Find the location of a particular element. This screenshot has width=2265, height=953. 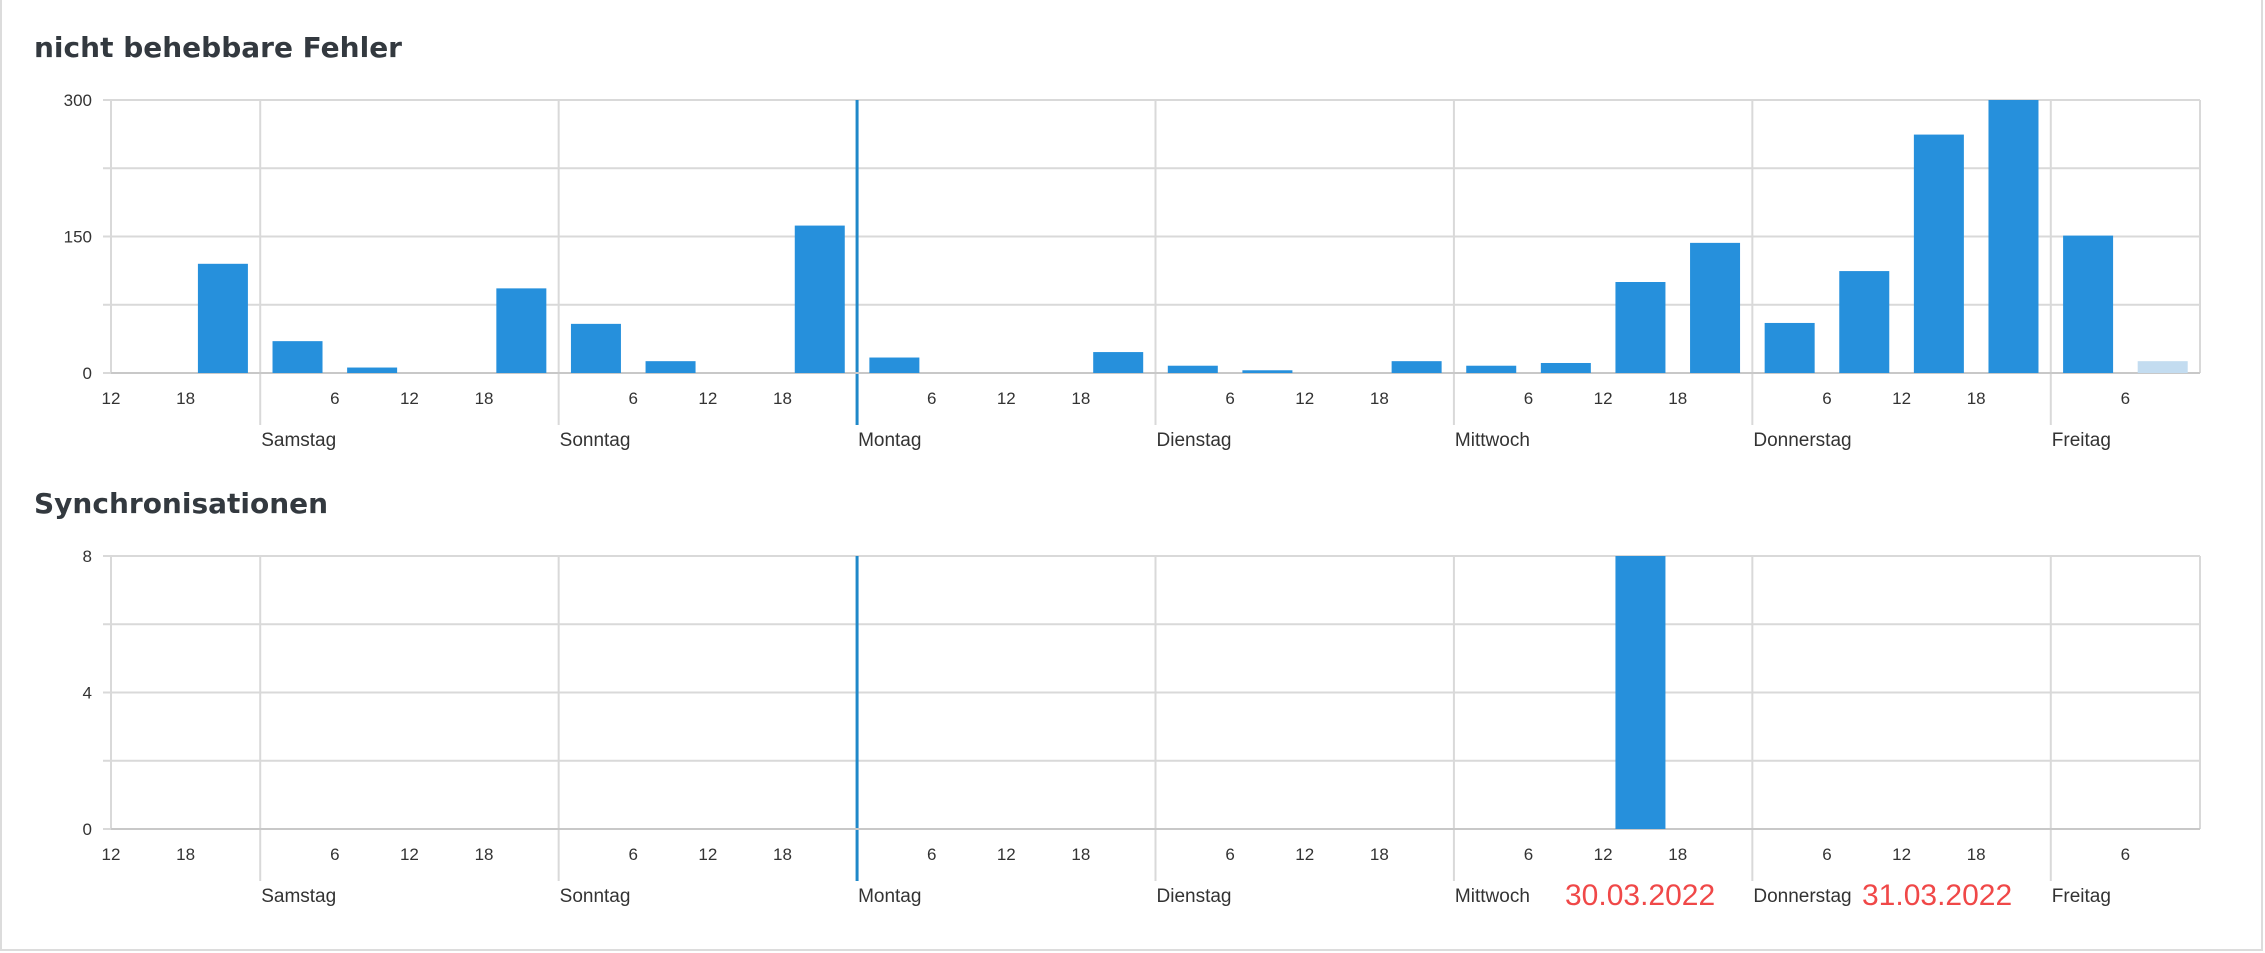

date-mark-2: 31.03.2022 is located at coordinates (1937, 895).